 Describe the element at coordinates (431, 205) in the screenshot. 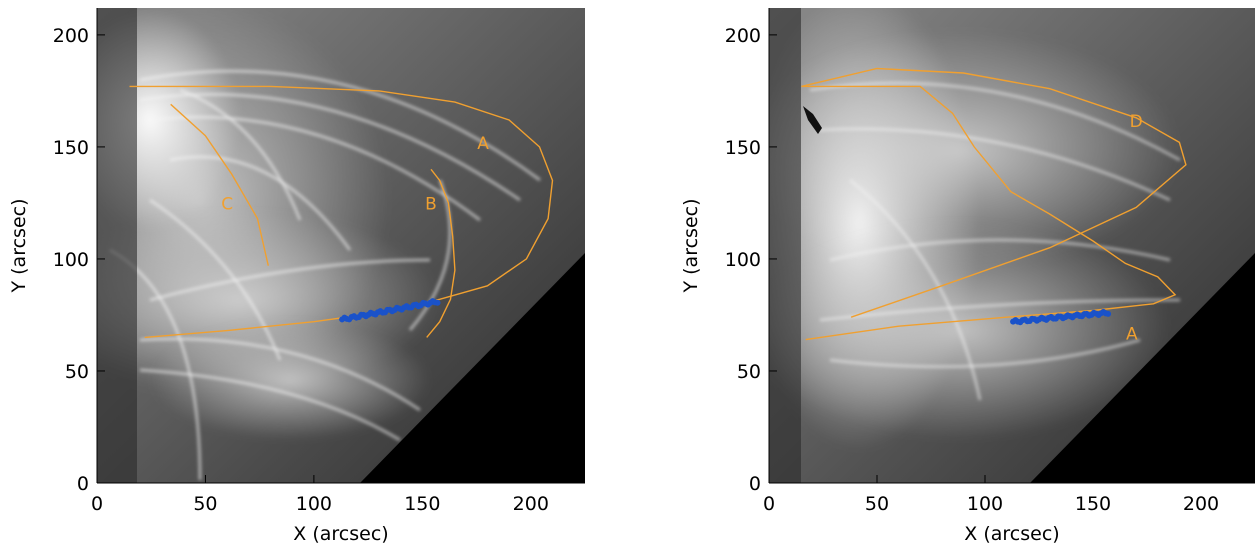

I see `loop-b-label: B` at that location.